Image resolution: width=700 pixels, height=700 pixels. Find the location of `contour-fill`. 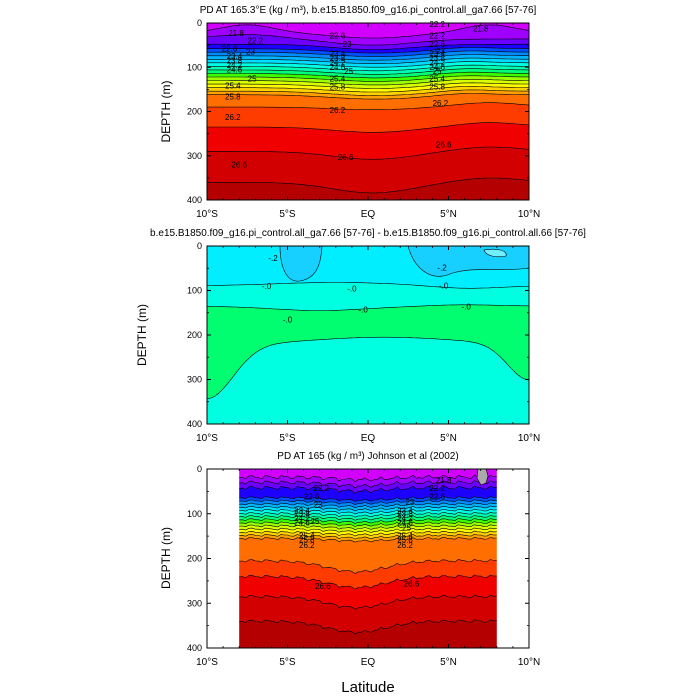

contour-fill is located at coordinates (368, 335).